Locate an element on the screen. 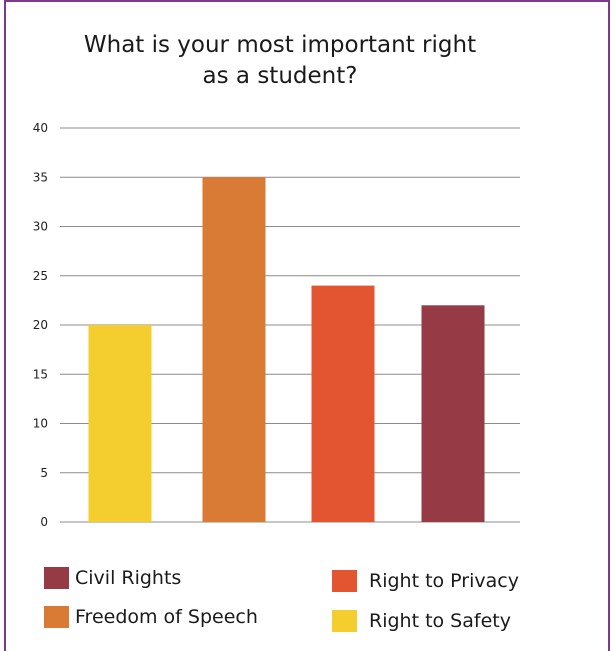  y-tick-label: 30 is located at coordinates (40, 227).